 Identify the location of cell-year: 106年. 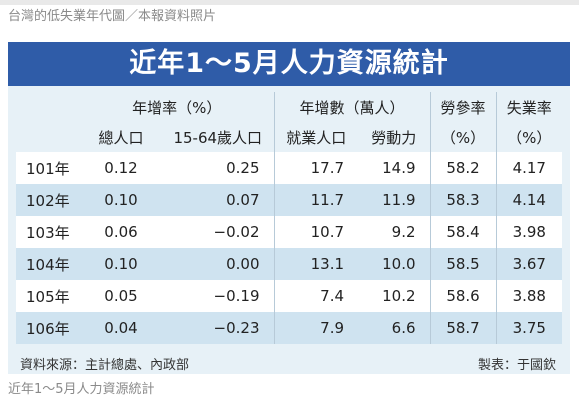
(48, 328).